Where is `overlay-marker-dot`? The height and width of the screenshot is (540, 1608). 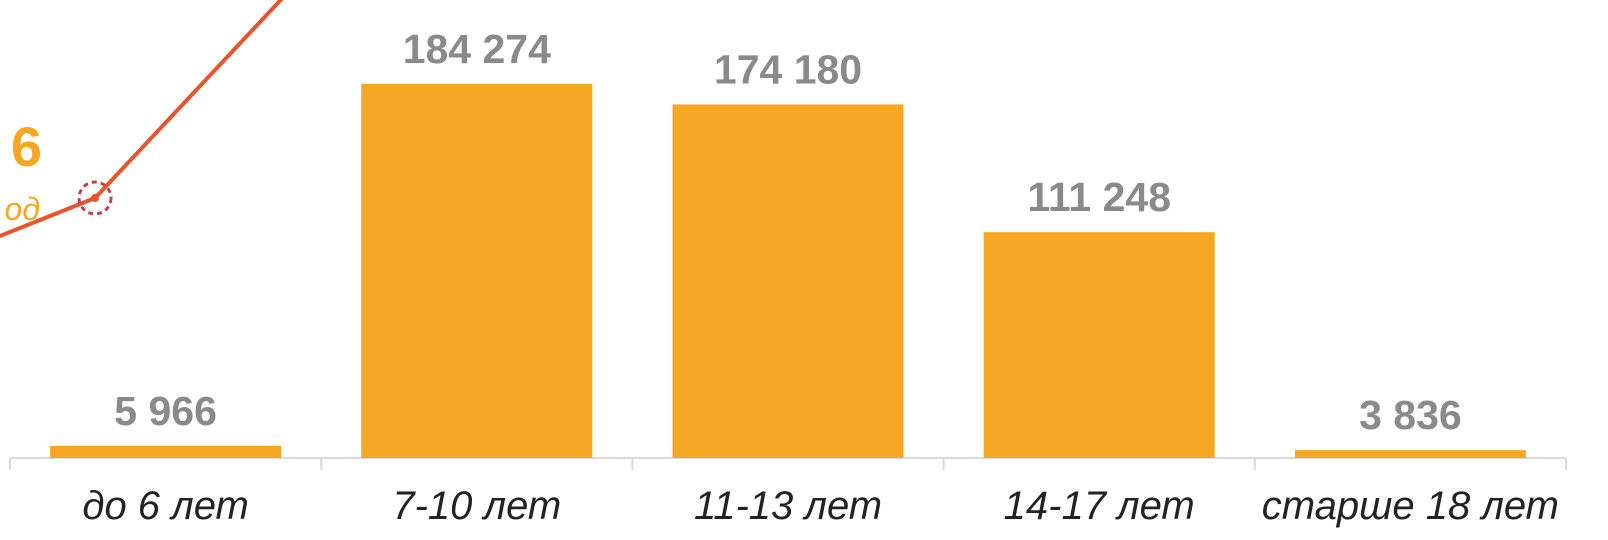 overlay-marker-dot is located at coordinates (95, 198).